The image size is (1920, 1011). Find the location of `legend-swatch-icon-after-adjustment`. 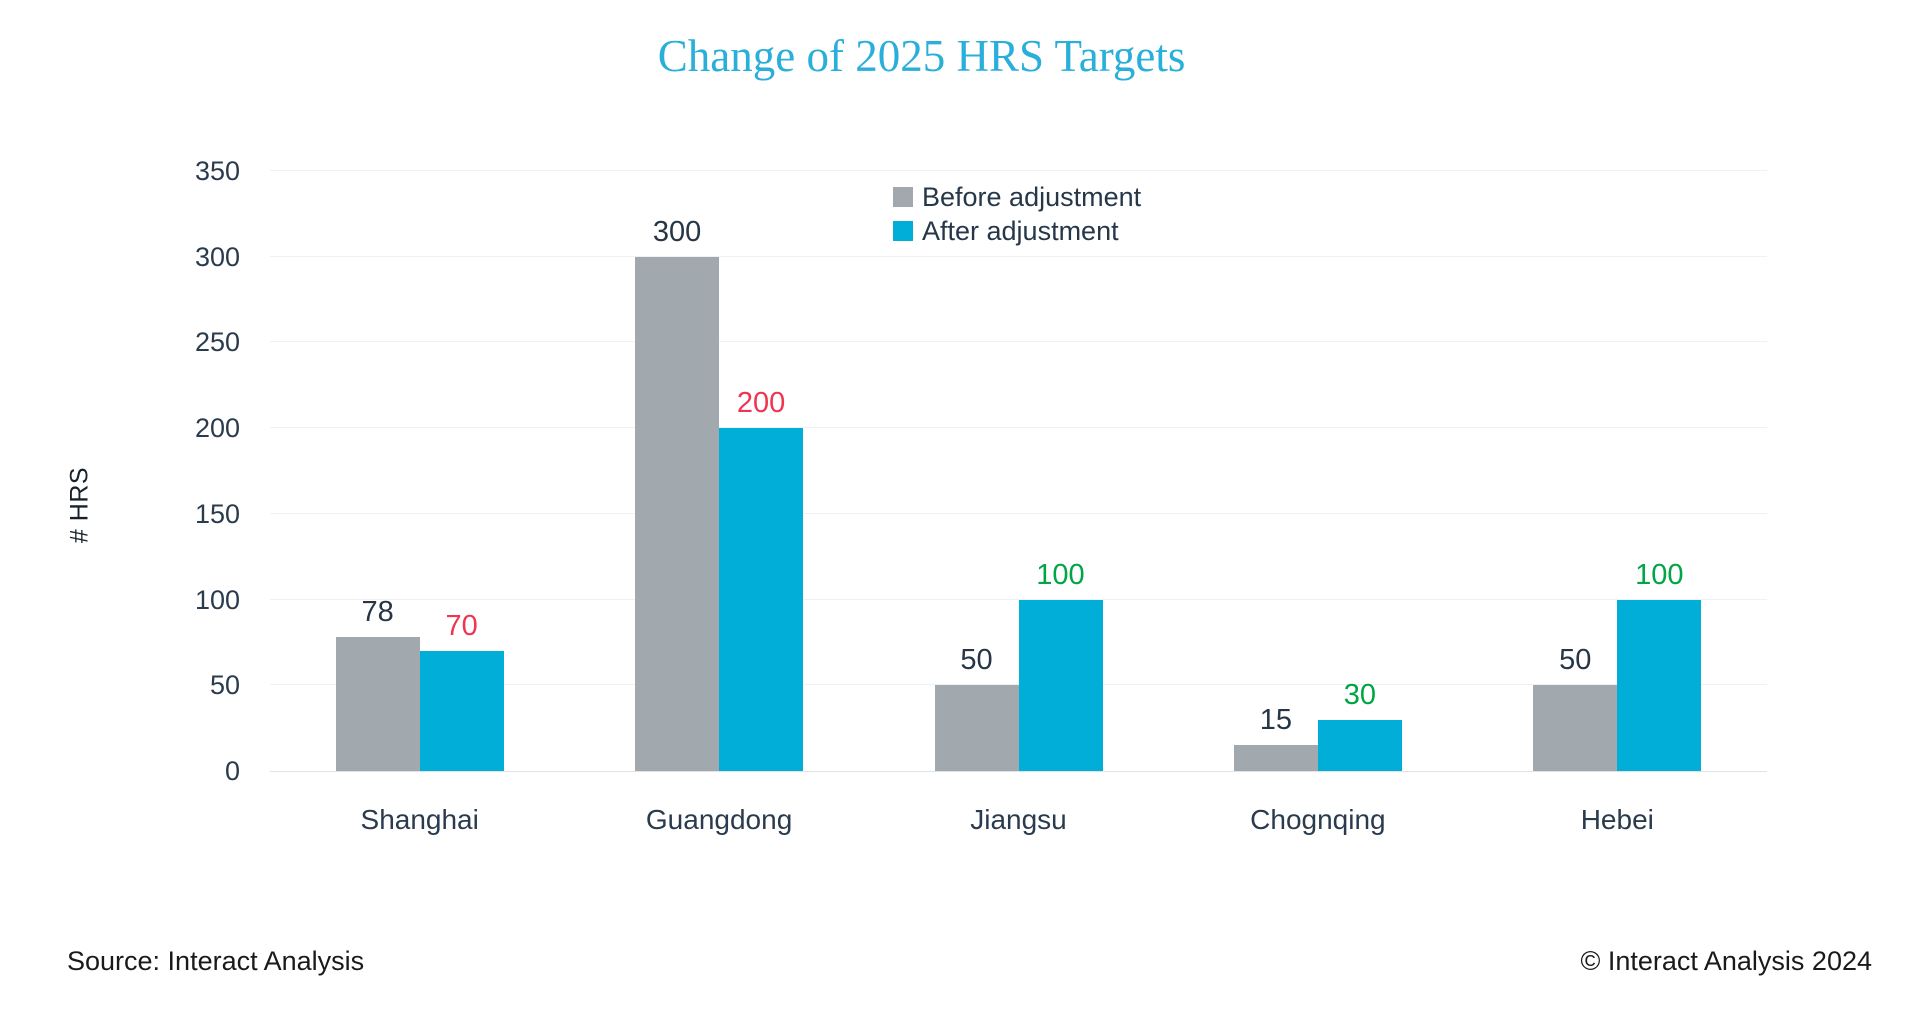

legend-swatch-icon-after-adjustment is located at coordinates (903, 231).